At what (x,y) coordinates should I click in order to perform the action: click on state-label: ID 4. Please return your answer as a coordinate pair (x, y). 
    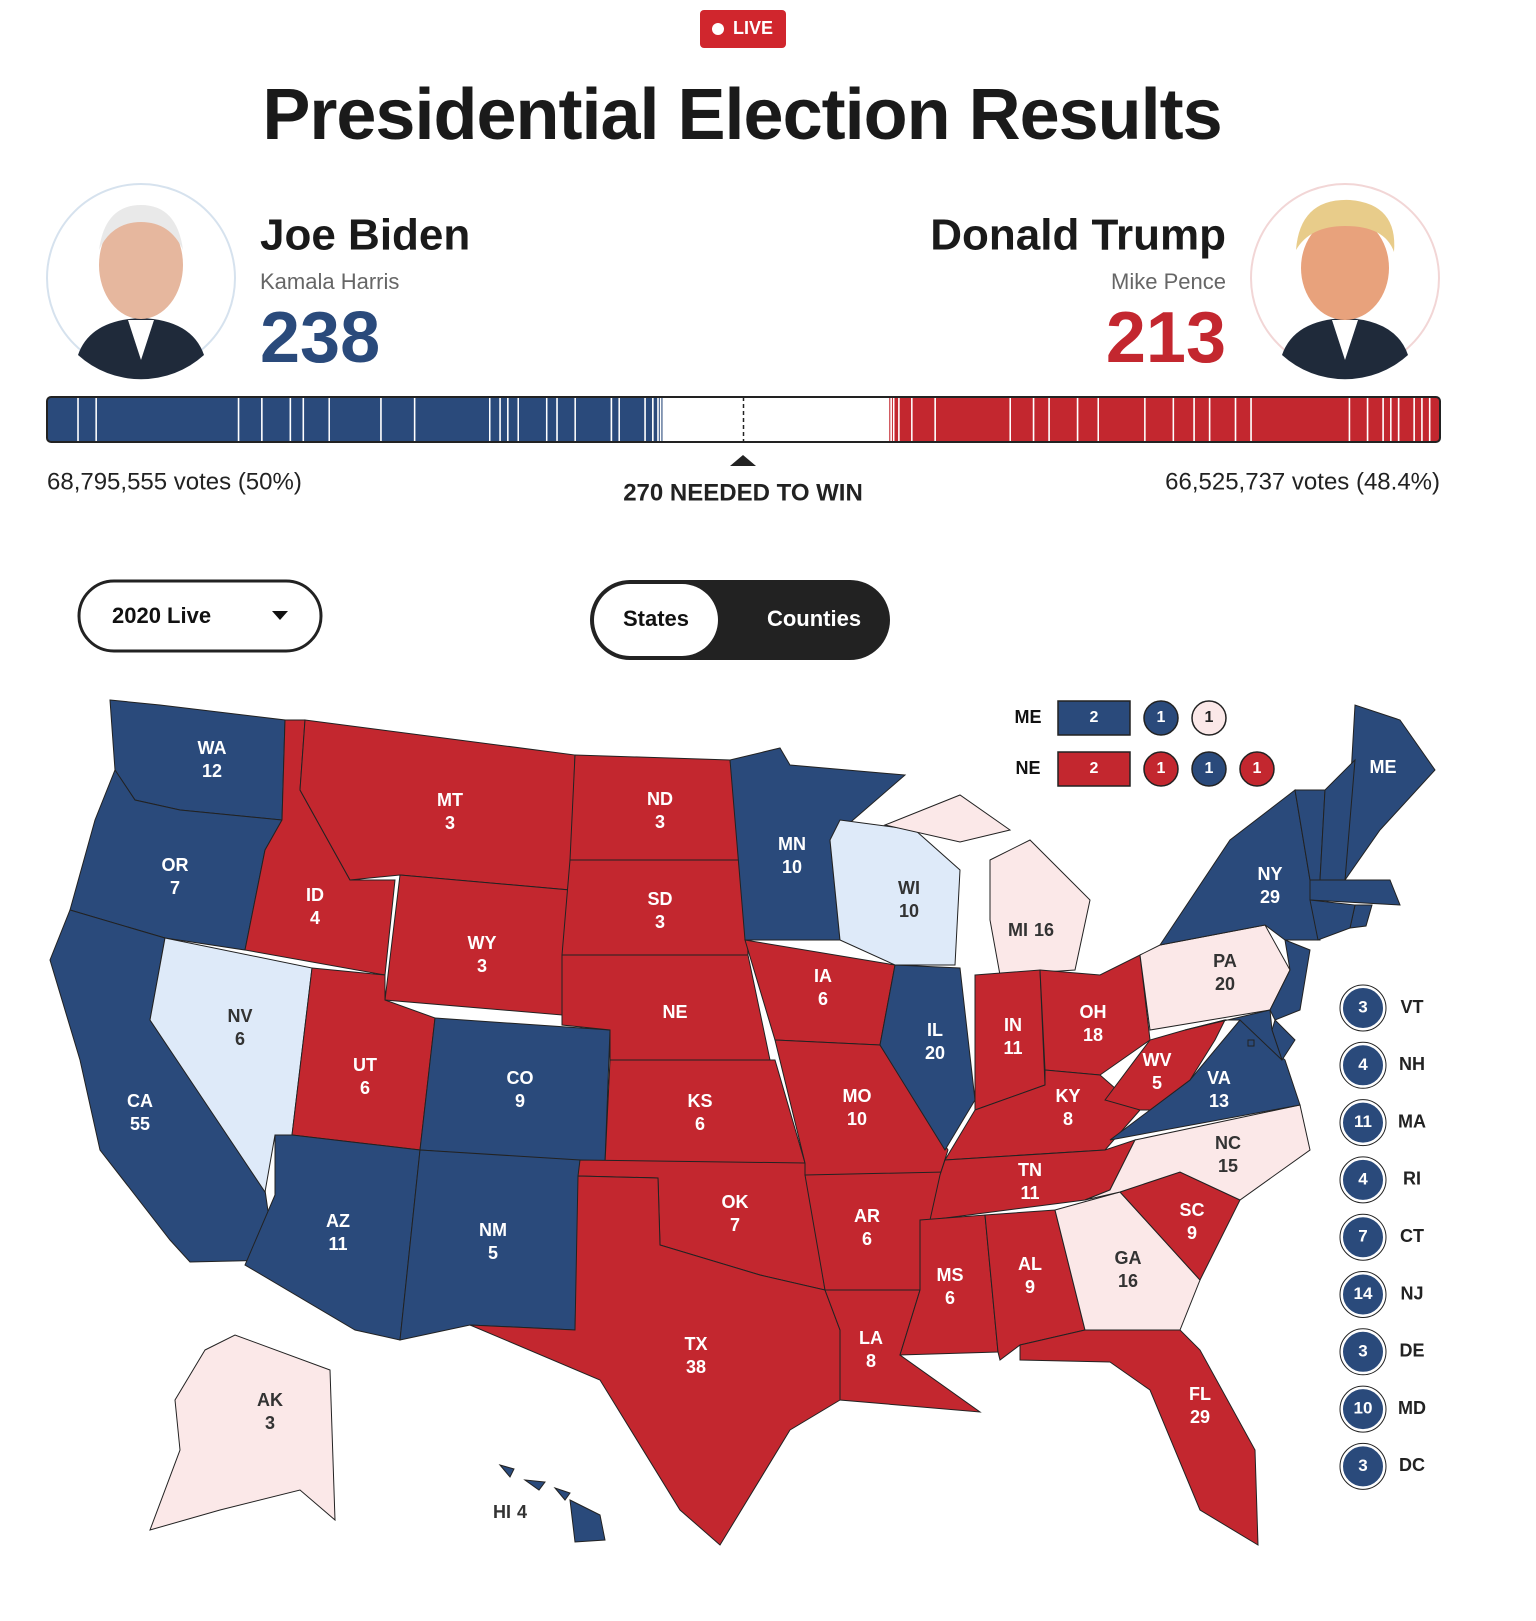
    Looking at the image, I should click on (315, 906).